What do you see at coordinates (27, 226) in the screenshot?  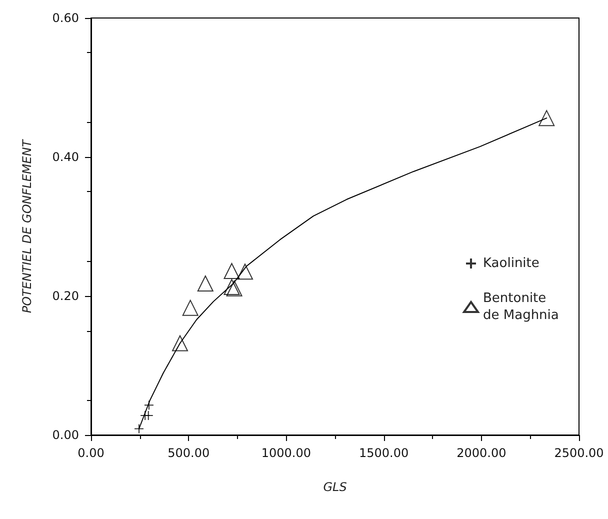 I see `y-axis-title: POTENTIEL DE GONFLEMENT` at bounding box center [27, 226].